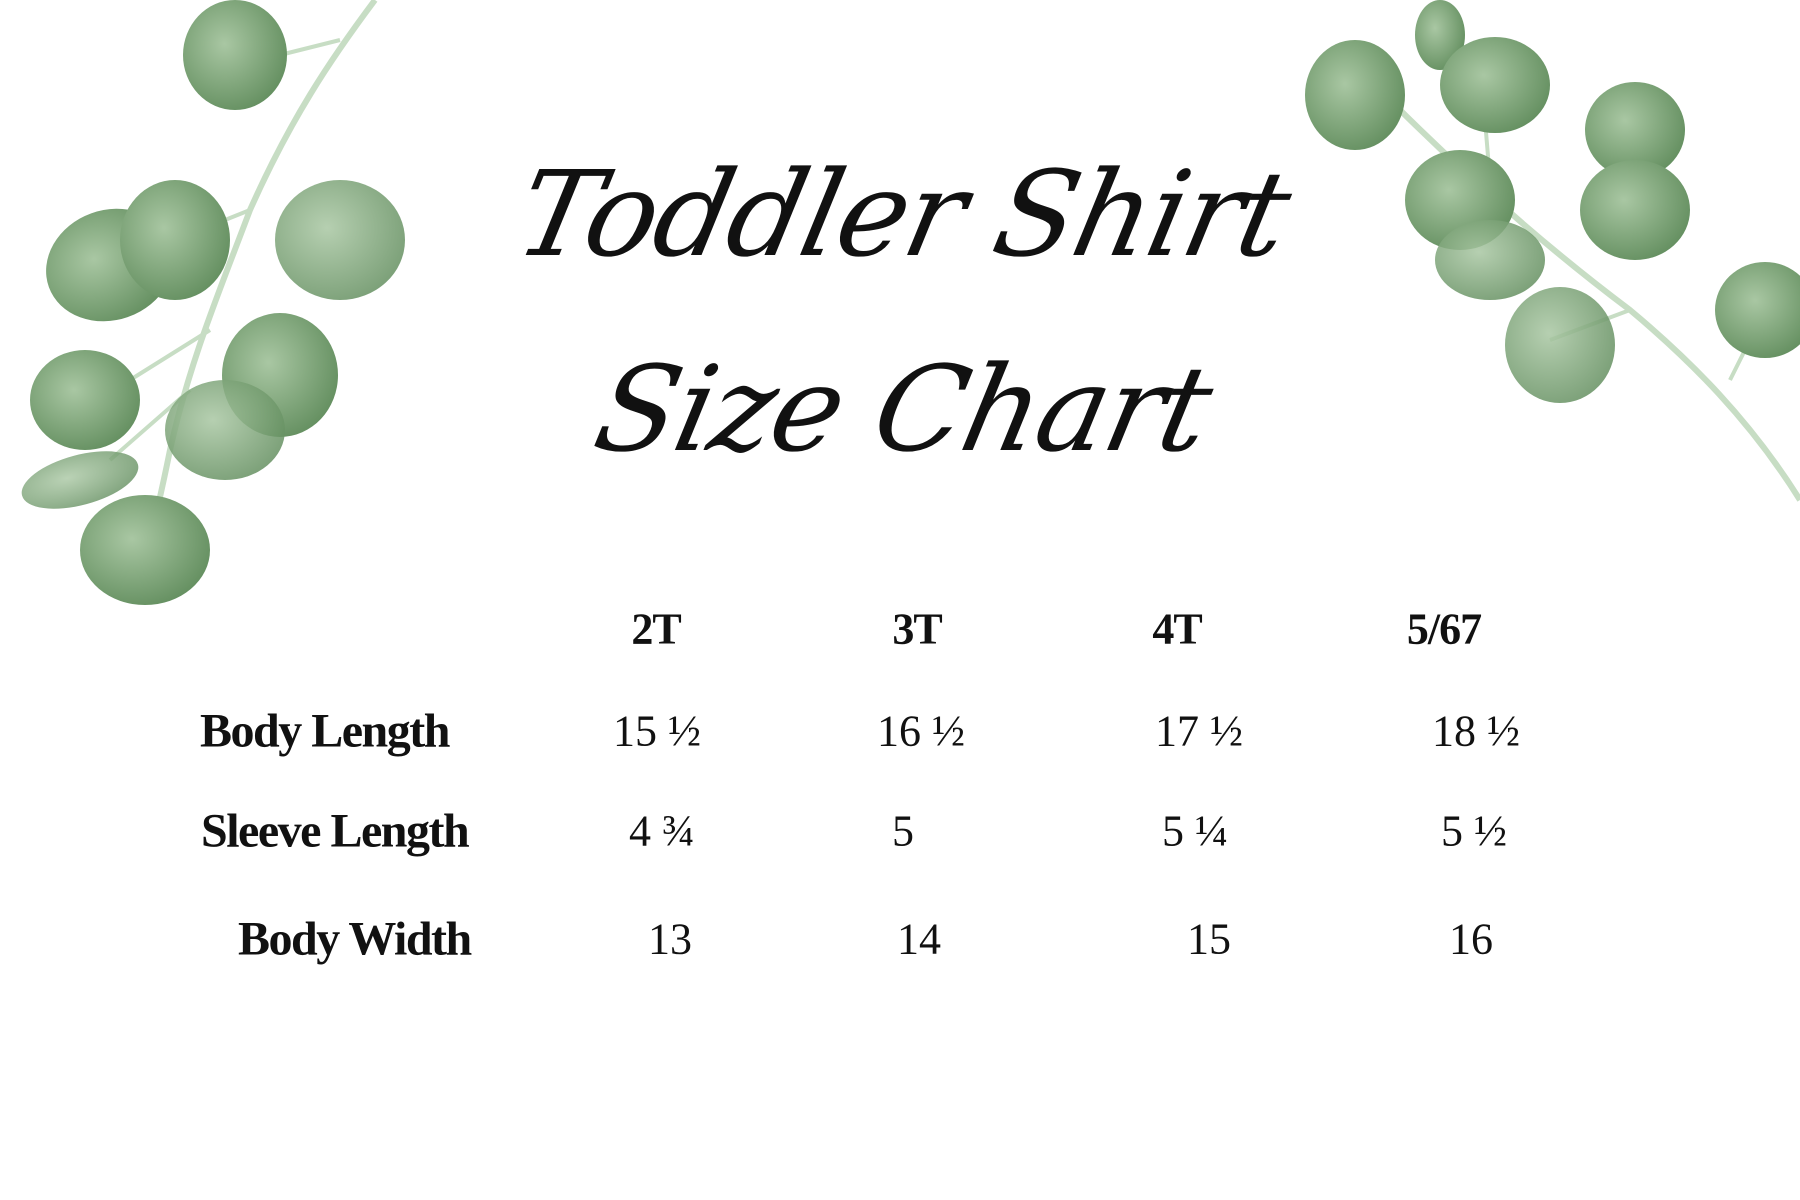 The image size is (1800, 1200). Describe the element at coordinates (903, 409) in the screenshot. I see `title-line-2: Size Chart` at that location.